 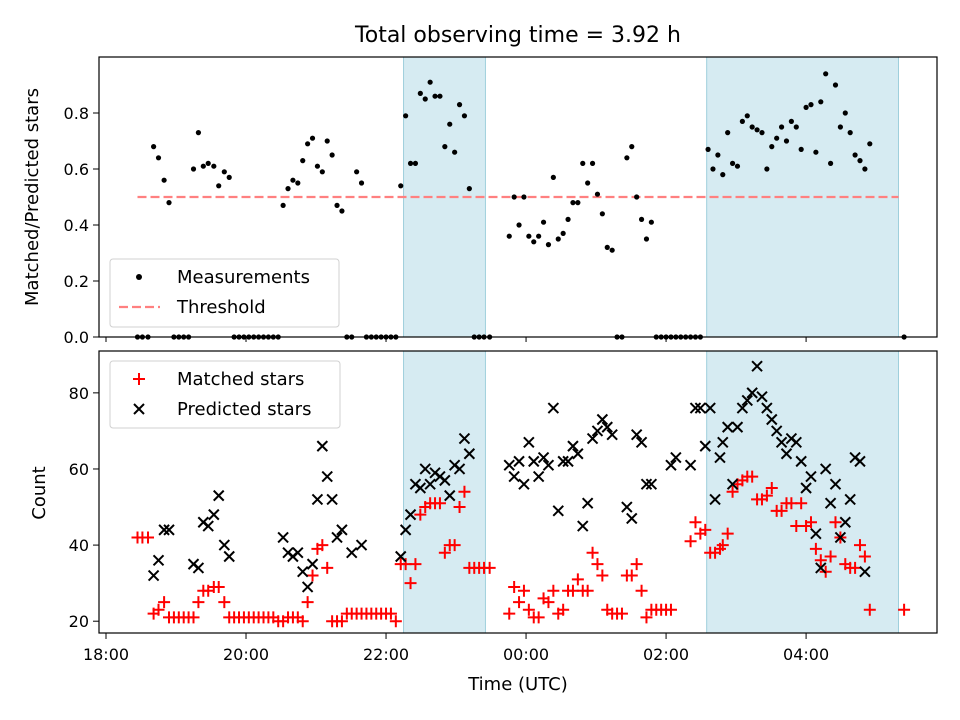 I want to click on x-tick-label: 02:00, so click(x=666, y=654).